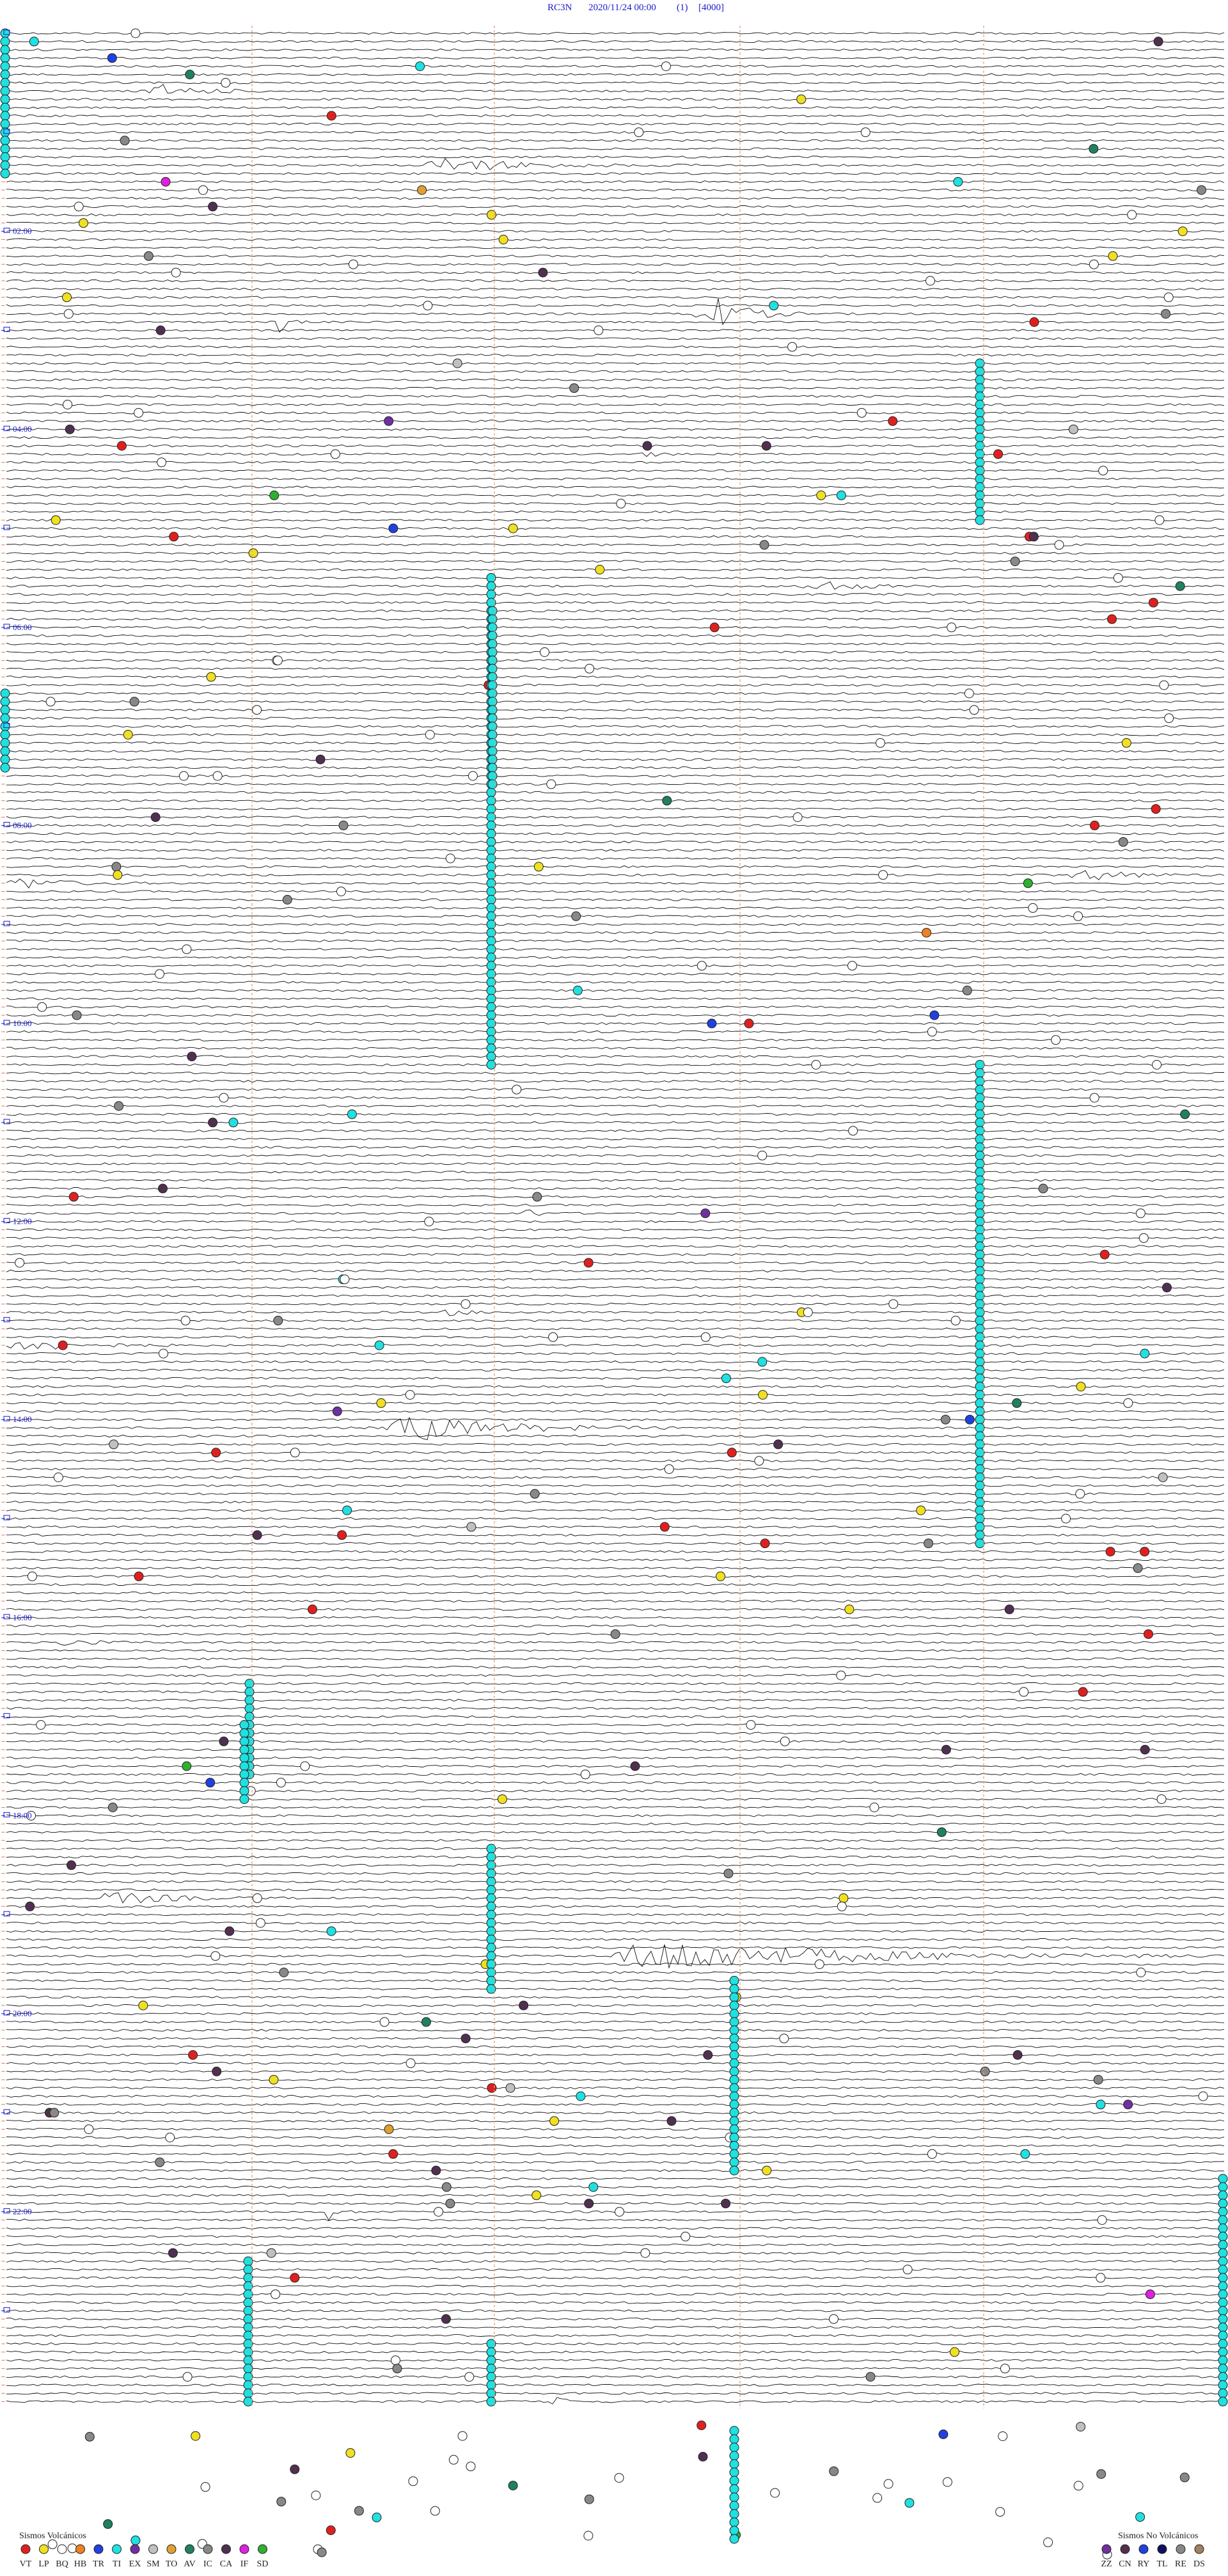 The height and width of the screenshot is (2576, 1228). Describe the element at coordinates (22, 825) in the screenshot. I see `time-label: 08:00` at that location.